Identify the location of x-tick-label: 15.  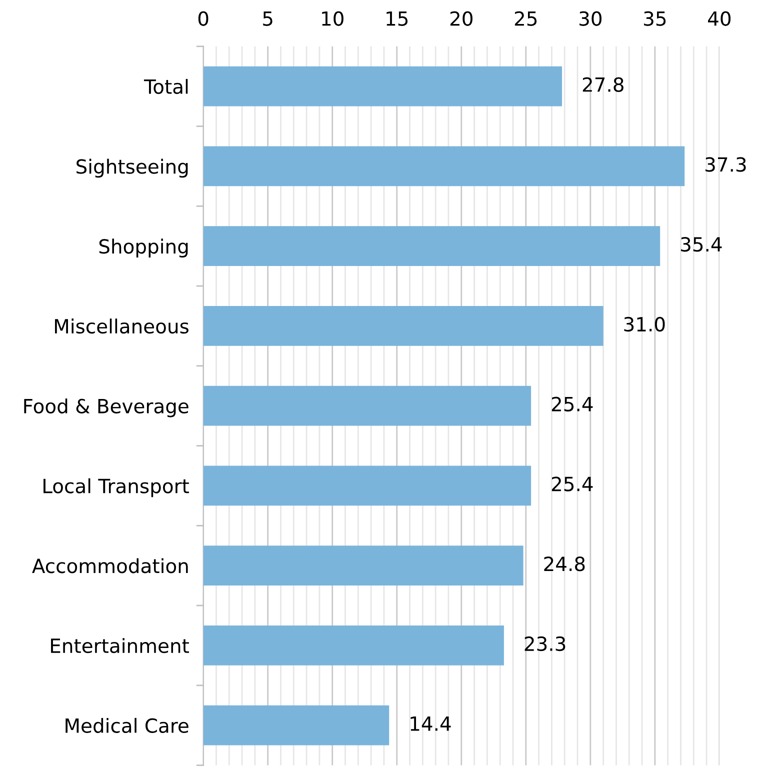
(397, 18).